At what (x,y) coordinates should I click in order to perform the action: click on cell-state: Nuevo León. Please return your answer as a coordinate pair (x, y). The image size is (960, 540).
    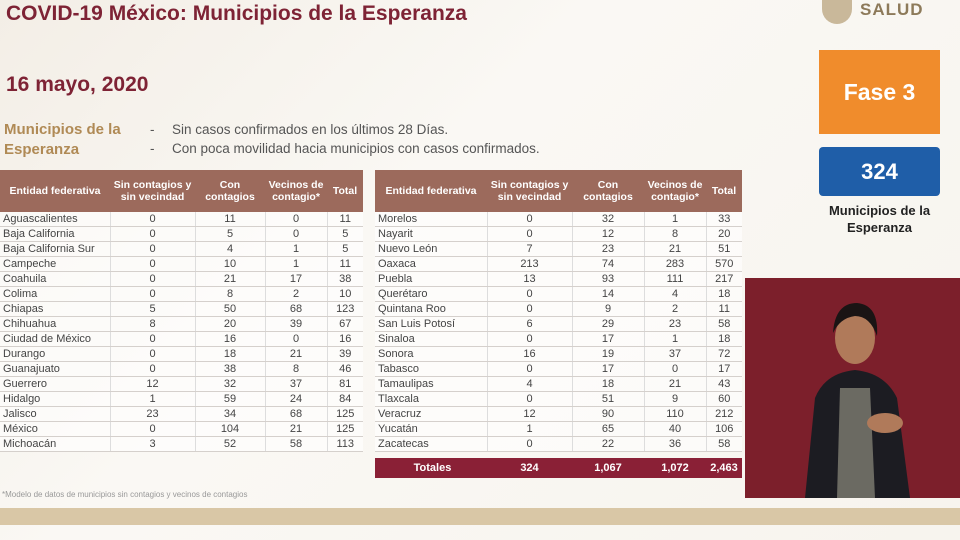
    Looking at the image, I should click on (431, 249).